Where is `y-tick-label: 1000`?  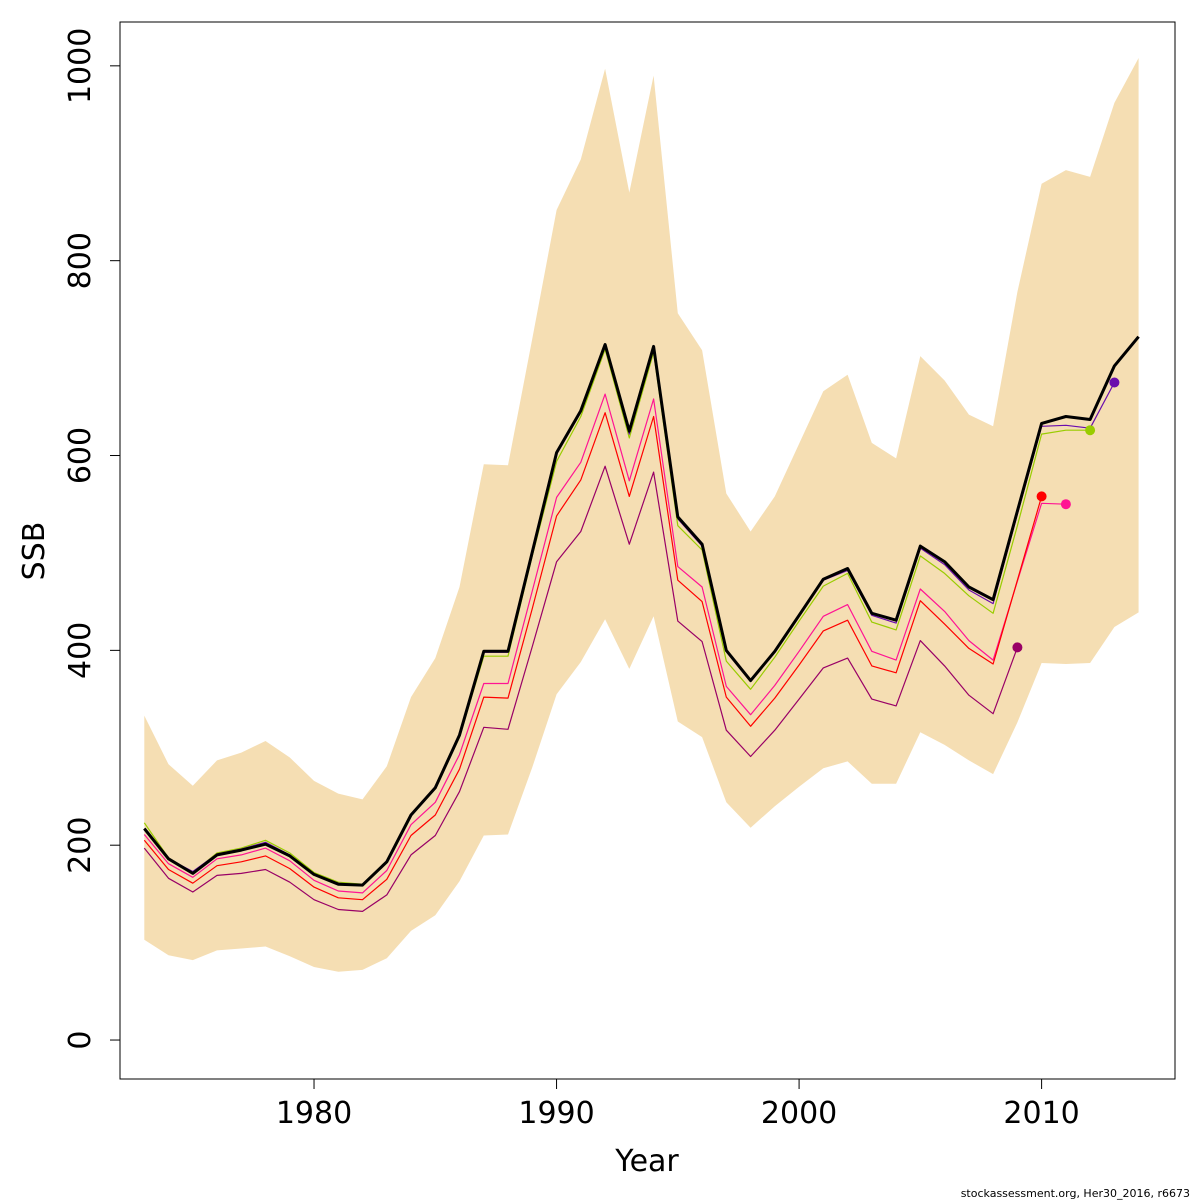 y-tick-label: 1000 is located at coordinates (80, 66).